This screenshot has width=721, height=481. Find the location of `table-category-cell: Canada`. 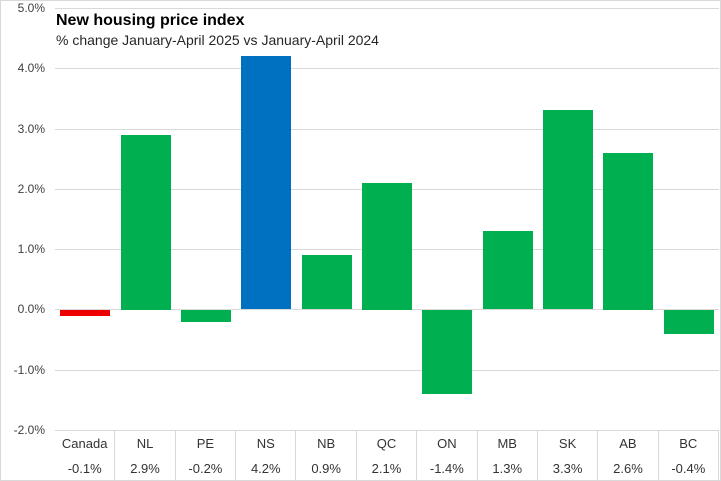

table-category-cell: Canada is located at coordinates (85, 443).